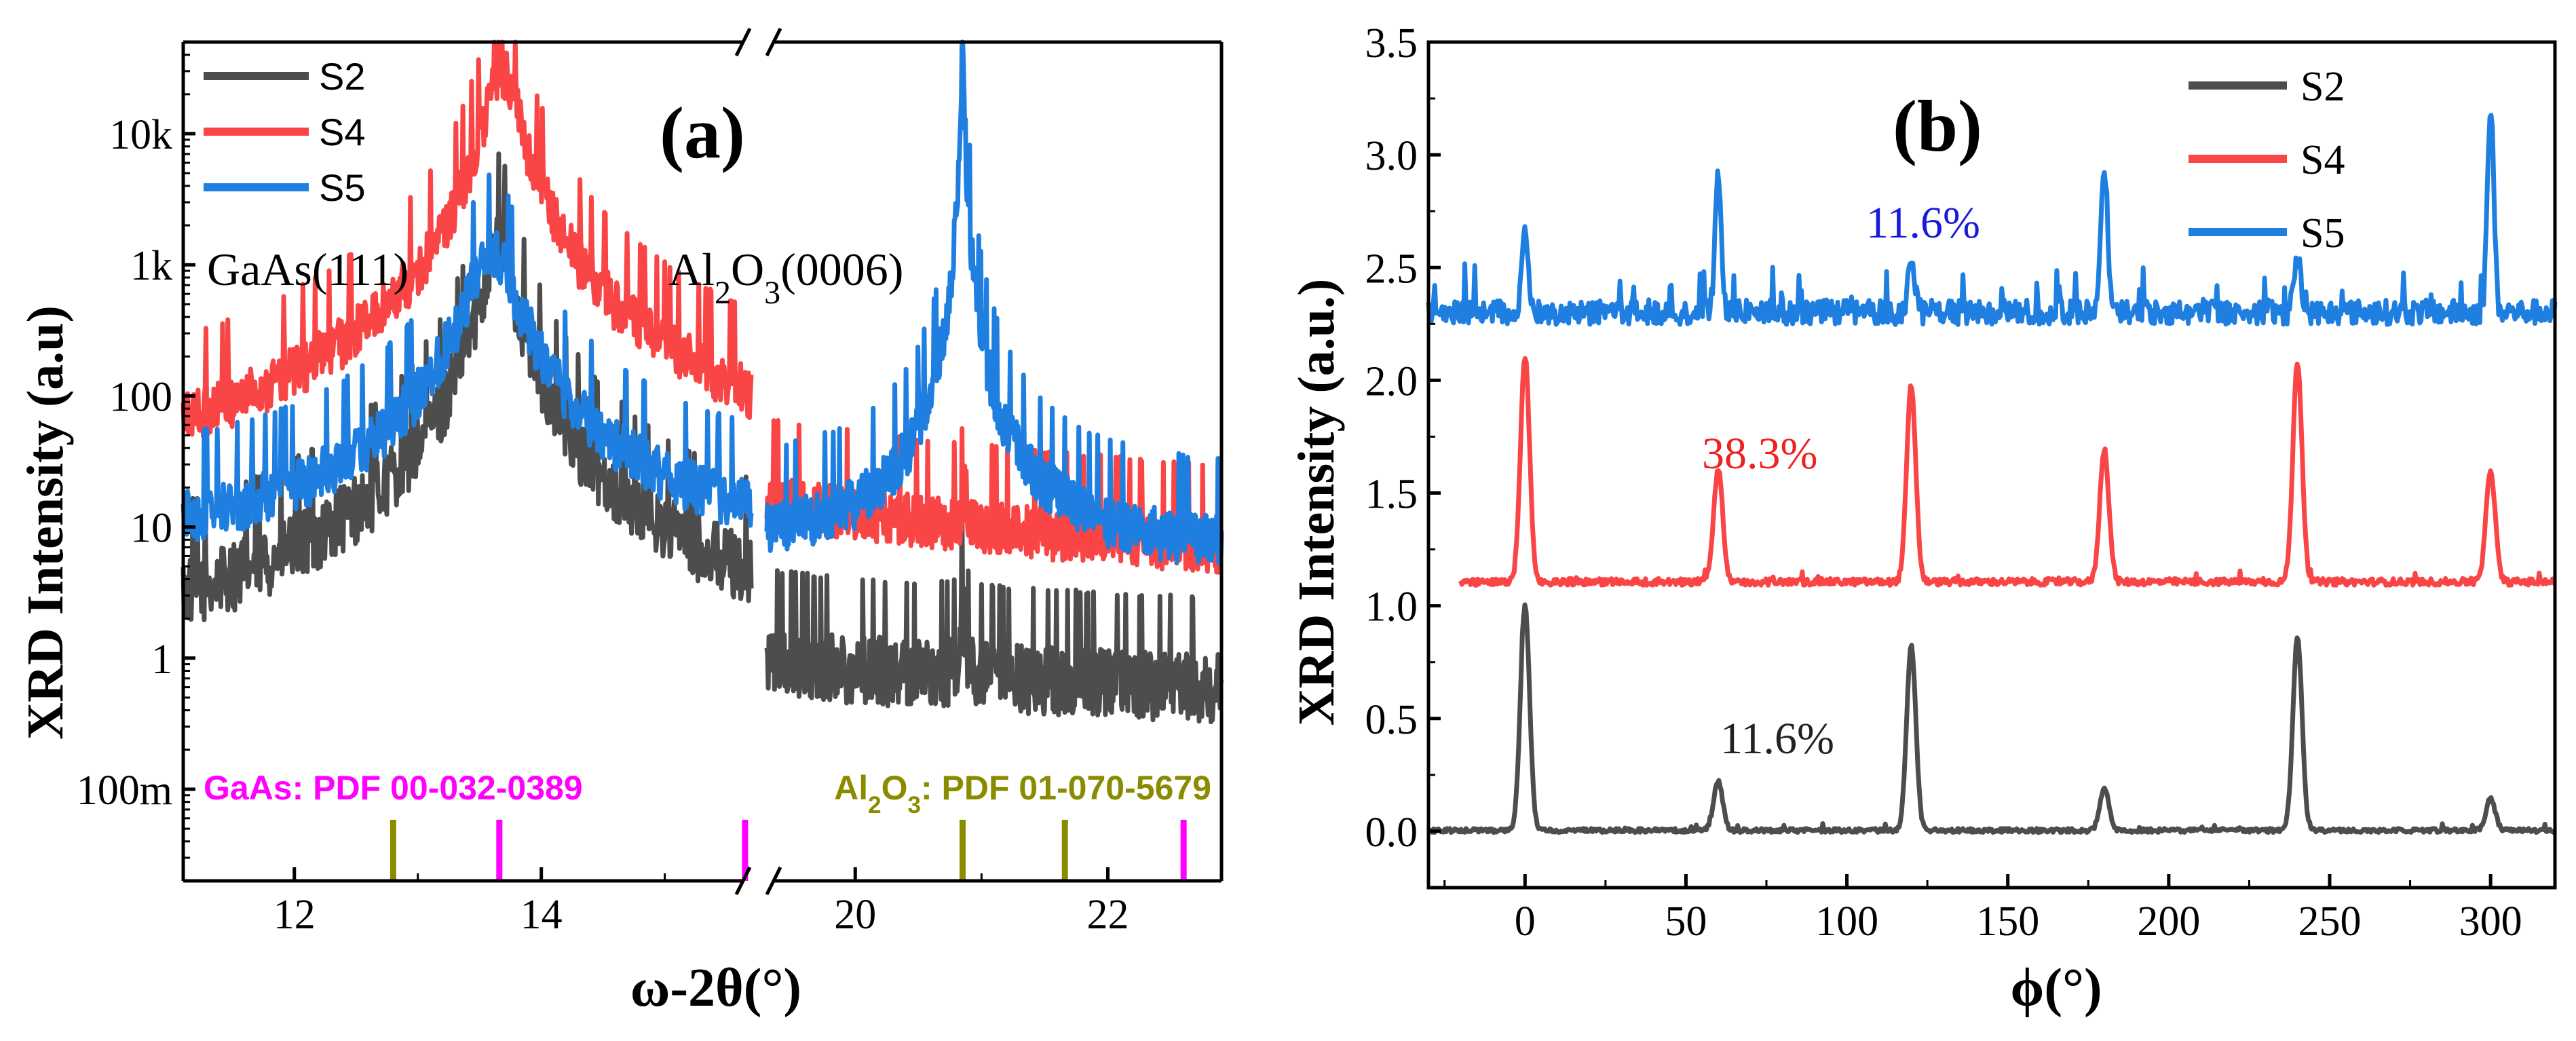 This screenshot has height=1041, width=2576. I want to click on x-tick-label: 12, so click(294, 915).